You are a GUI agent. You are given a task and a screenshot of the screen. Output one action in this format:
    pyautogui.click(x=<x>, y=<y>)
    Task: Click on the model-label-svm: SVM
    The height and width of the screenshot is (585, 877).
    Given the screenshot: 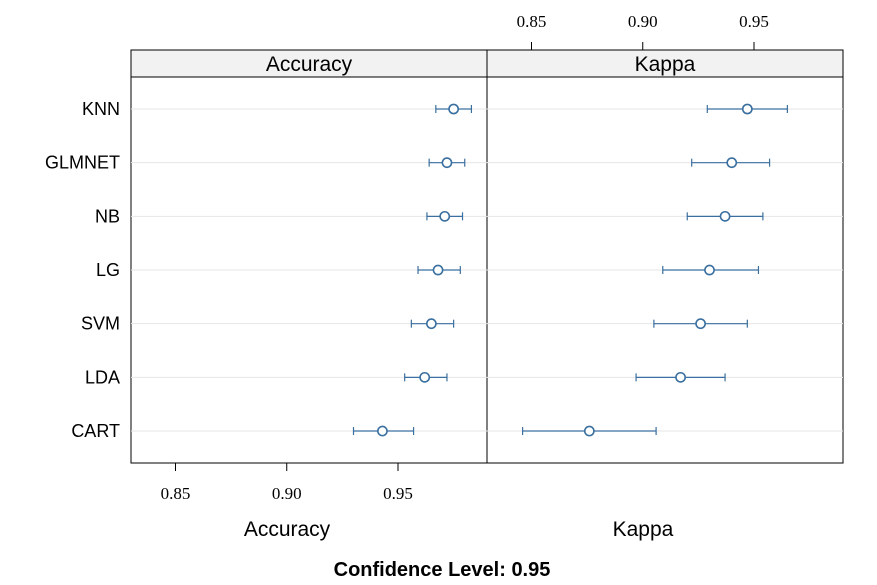 What is the action you would take?
    pyautogui.click(x=100, y=324)
    